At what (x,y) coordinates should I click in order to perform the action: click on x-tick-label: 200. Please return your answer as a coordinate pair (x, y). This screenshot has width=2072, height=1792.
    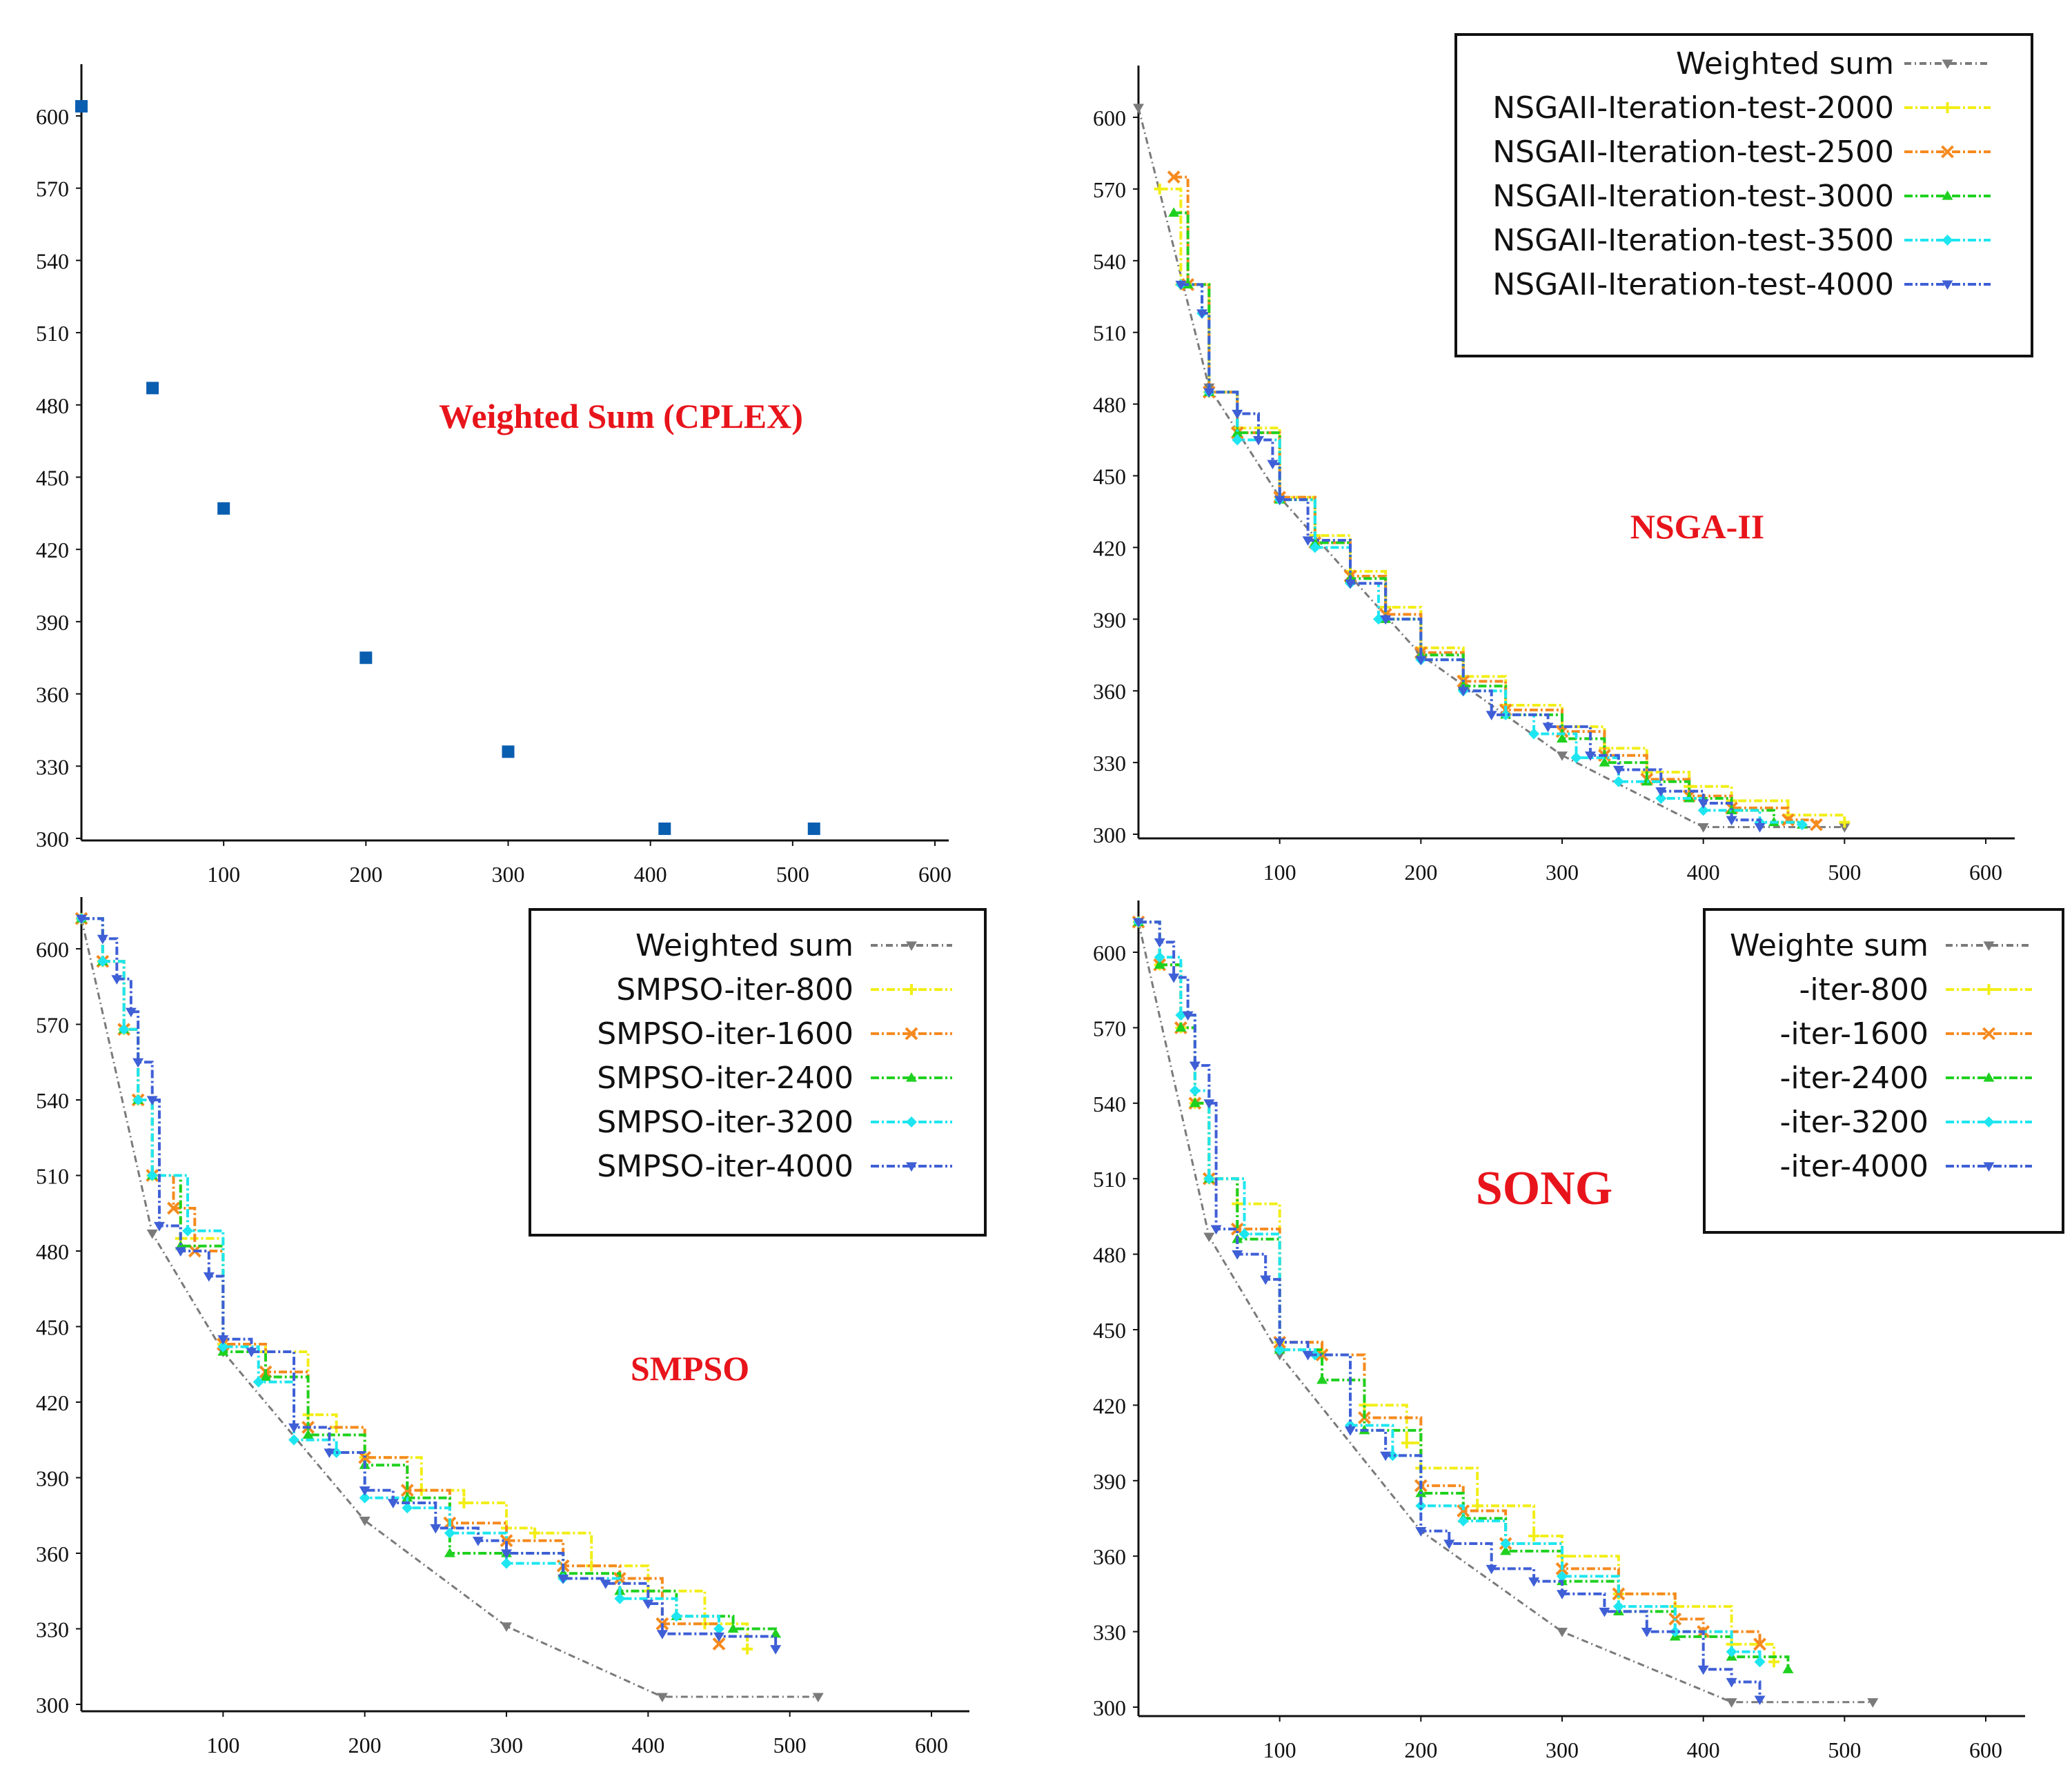
    Looking at the image, I should click on (365, 1745).